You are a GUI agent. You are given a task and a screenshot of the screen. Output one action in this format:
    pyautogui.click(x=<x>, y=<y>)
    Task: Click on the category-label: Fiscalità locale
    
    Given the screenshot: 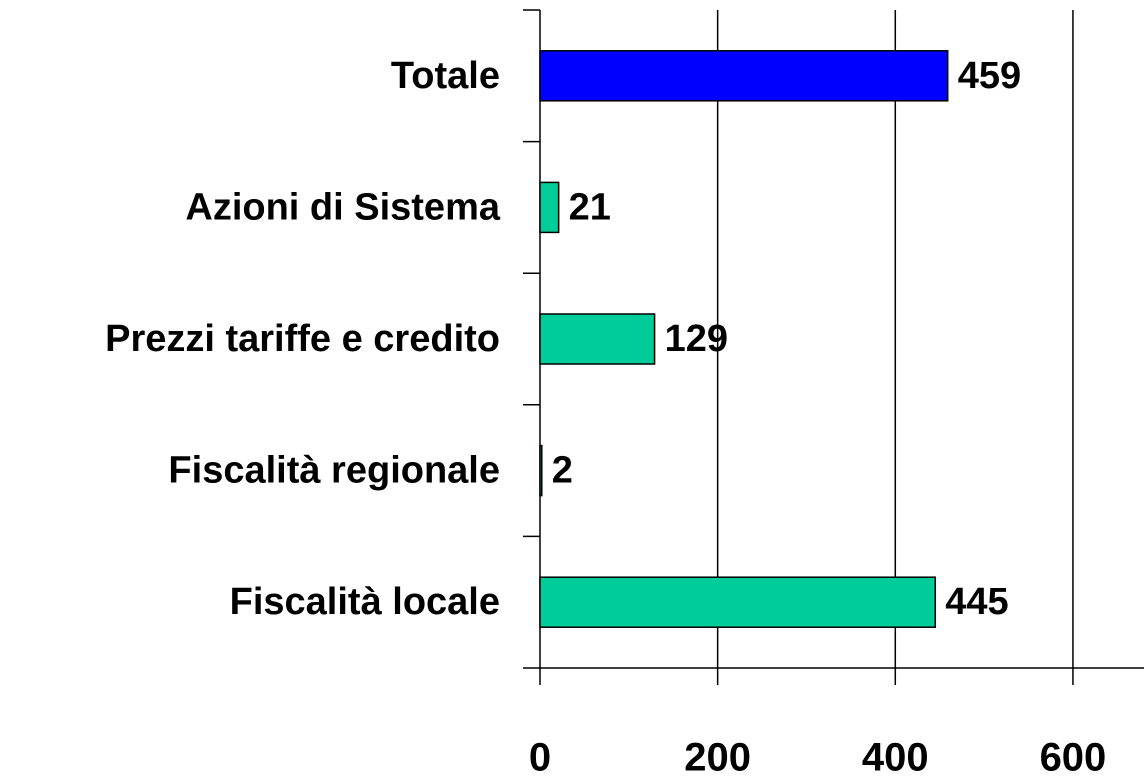 What is the action you would take?
    pyautogui.click(x=365, y=602)
    